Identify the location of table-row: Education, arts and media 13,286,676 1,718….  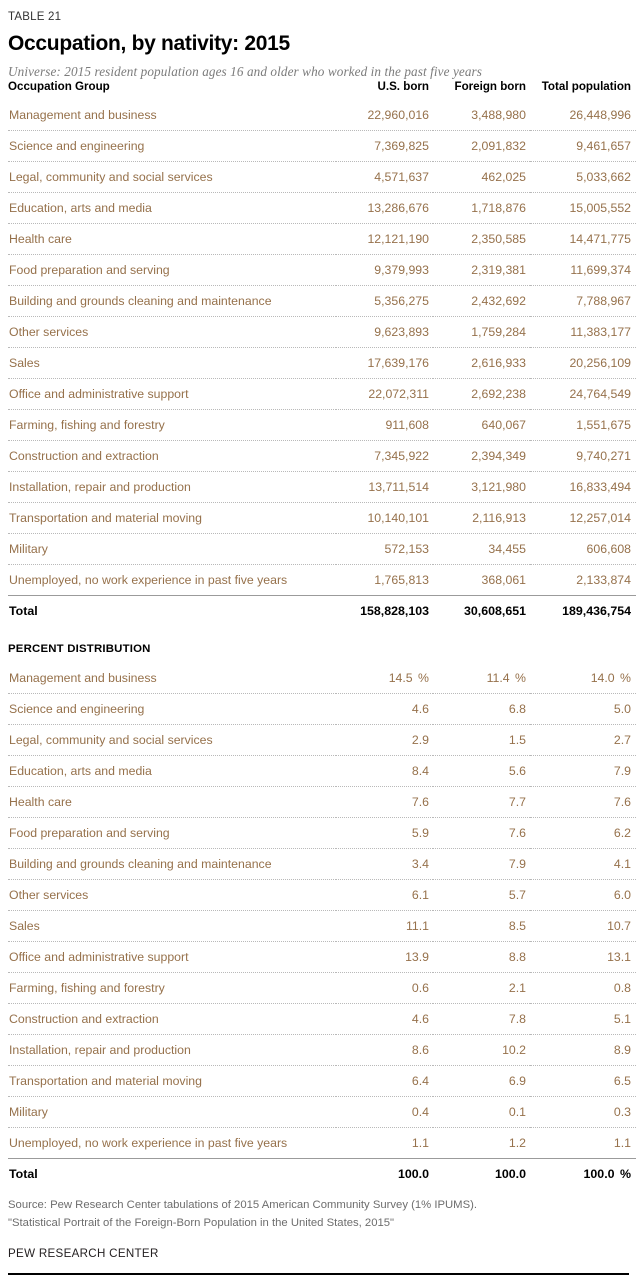
(322, 208).